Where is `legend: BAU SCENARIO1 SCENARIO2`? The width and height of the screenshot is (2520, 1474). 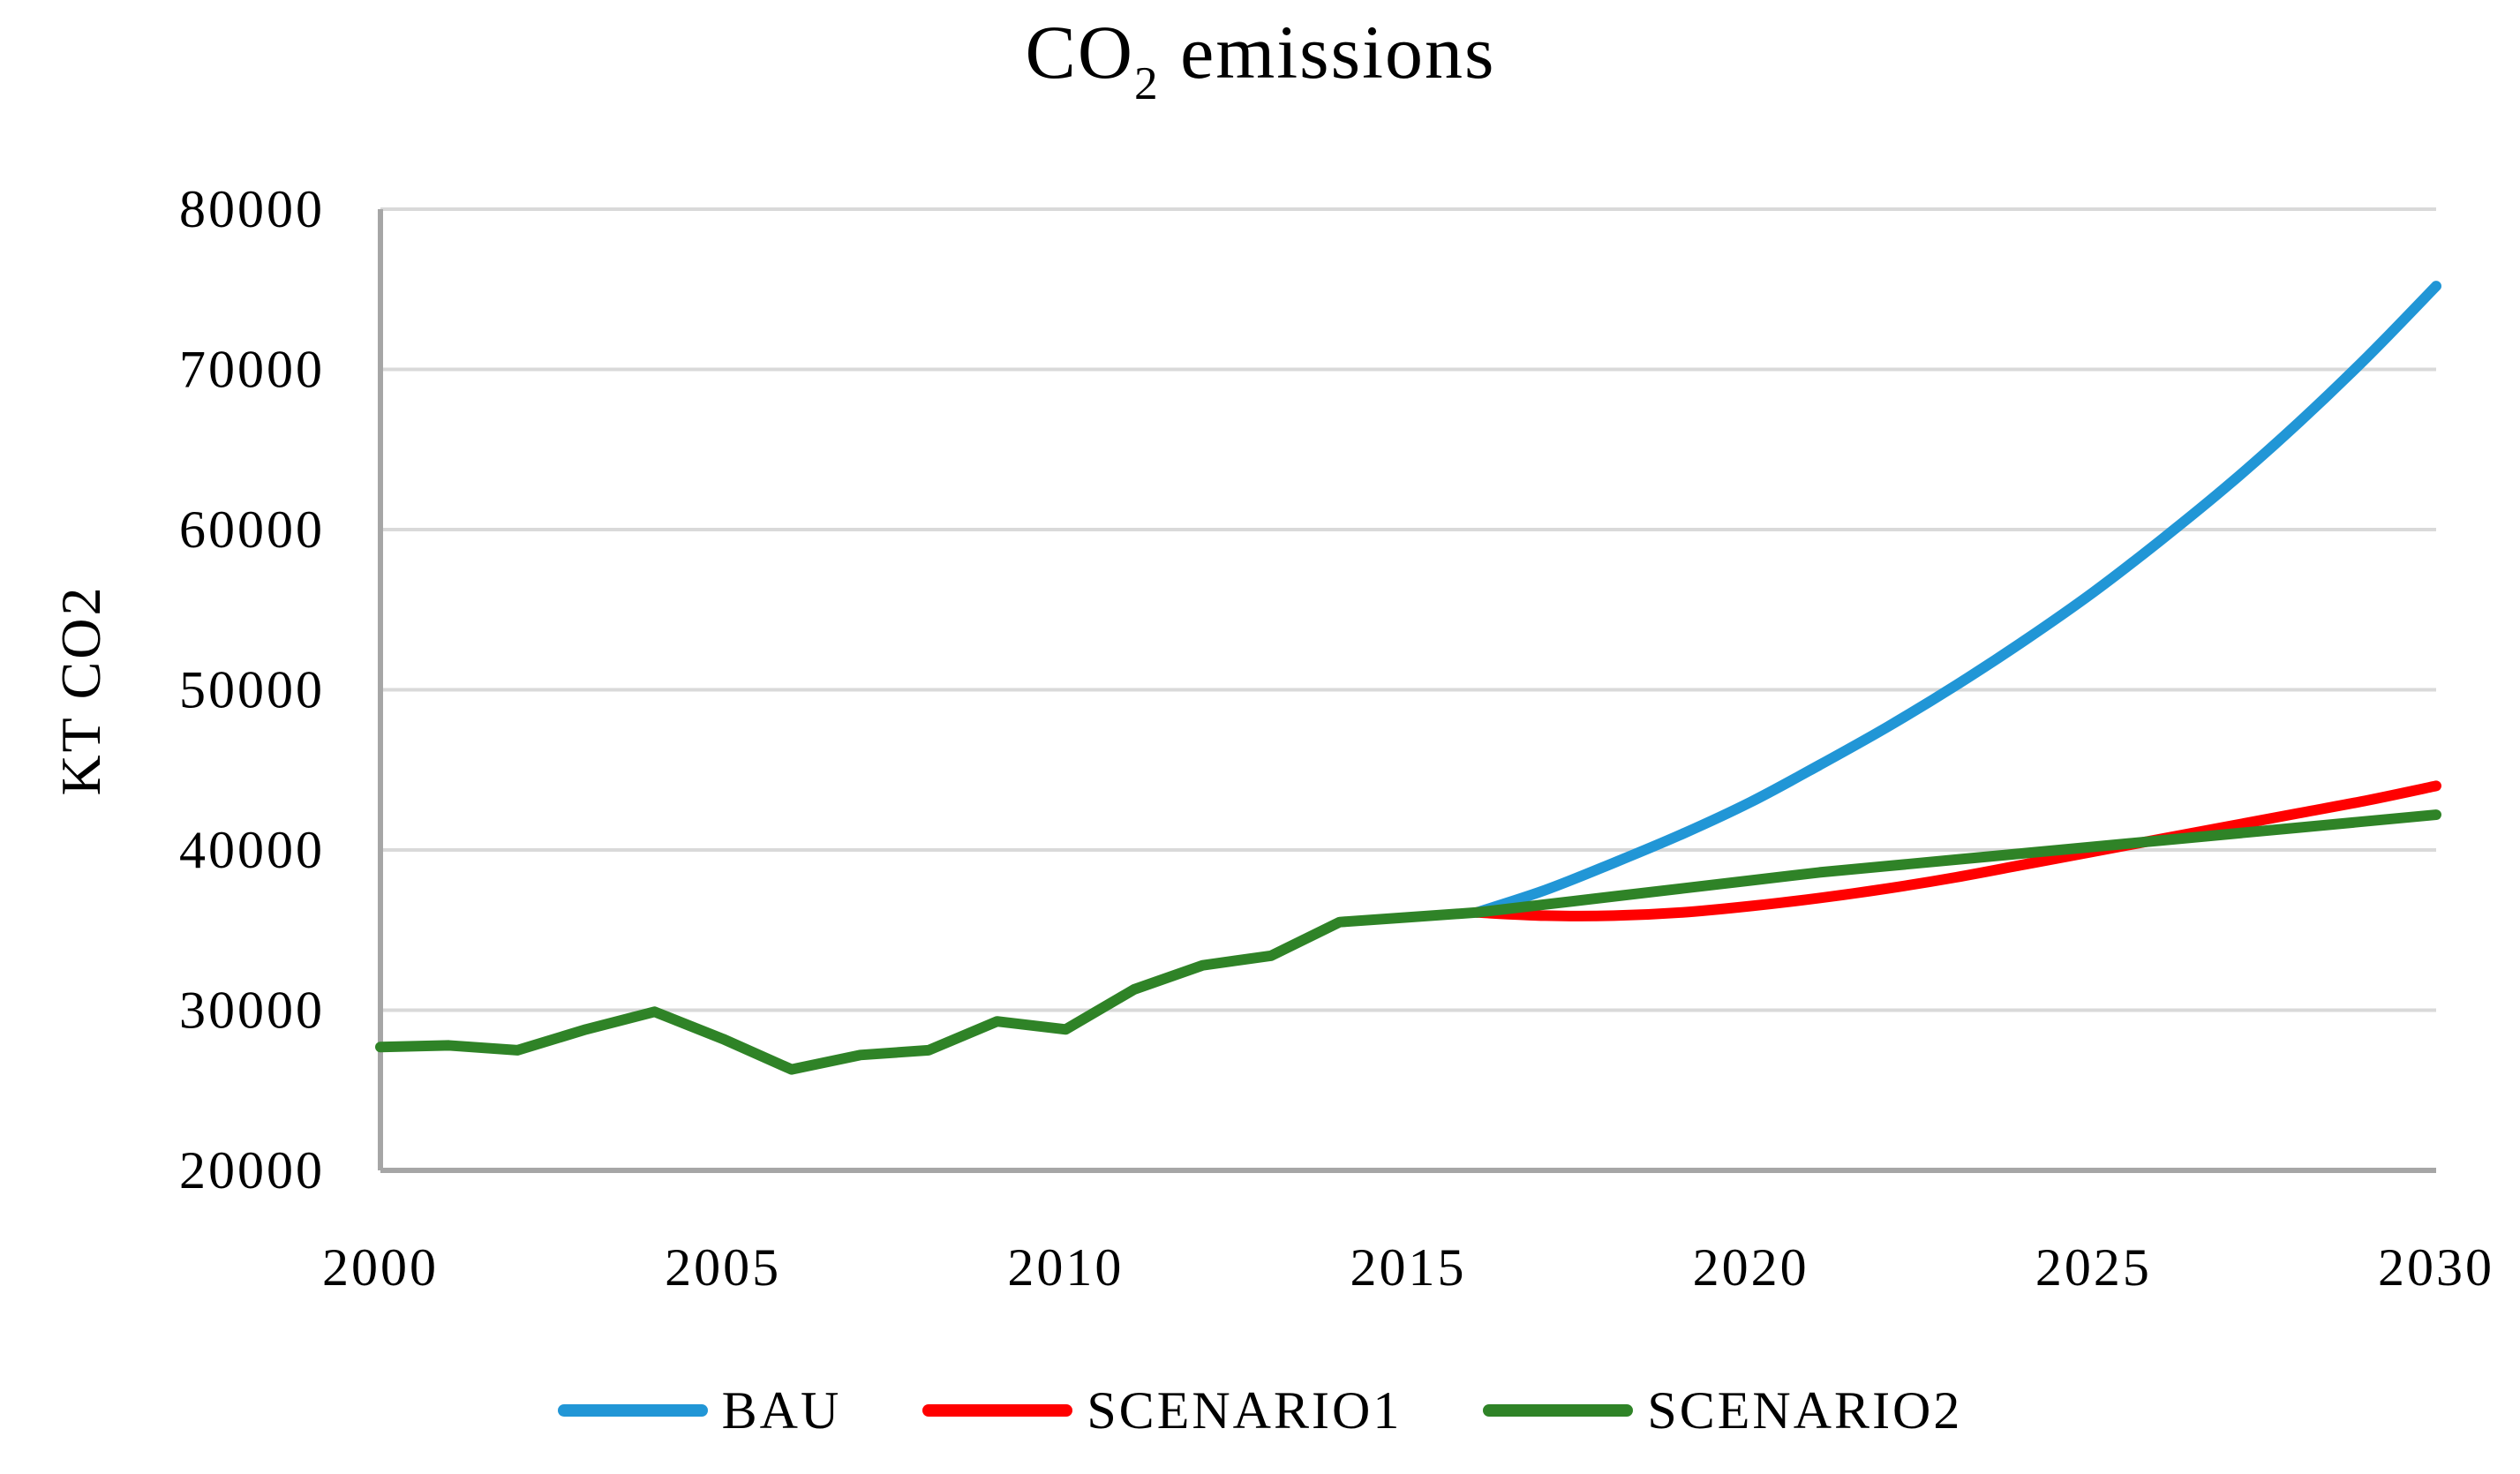
legend: BAU SCENARIO1 SCENARIO2 is located at coordinates (1260, 1410).